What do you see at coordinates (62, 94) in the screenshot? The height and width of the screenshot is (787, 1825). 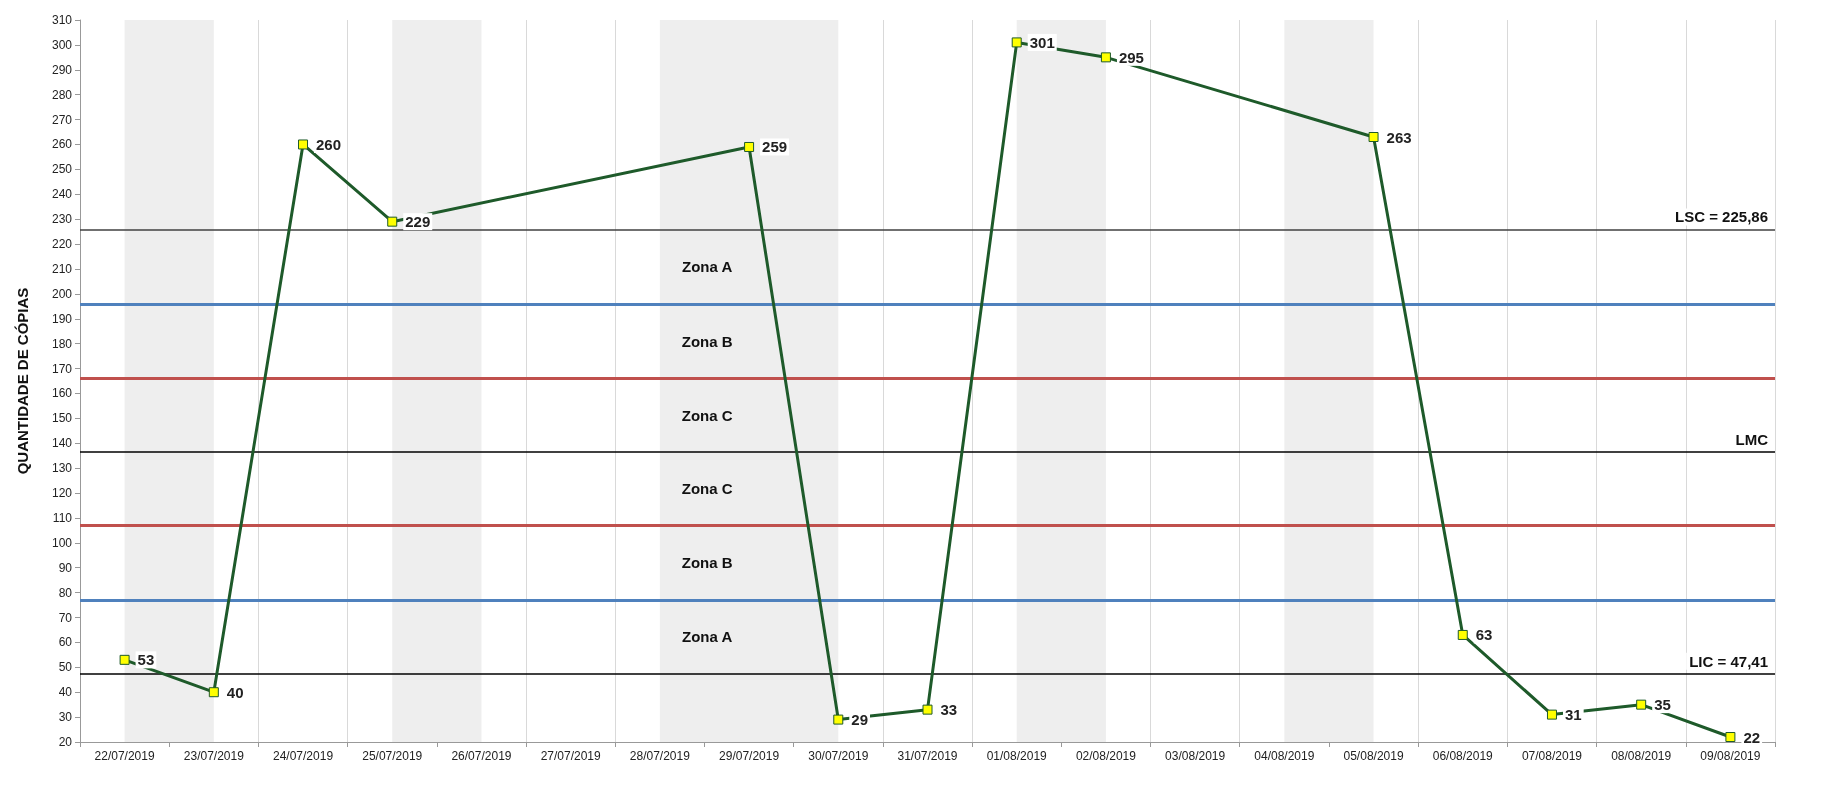 I see `y-tick-label: 280` at bounding box center [62, 94].